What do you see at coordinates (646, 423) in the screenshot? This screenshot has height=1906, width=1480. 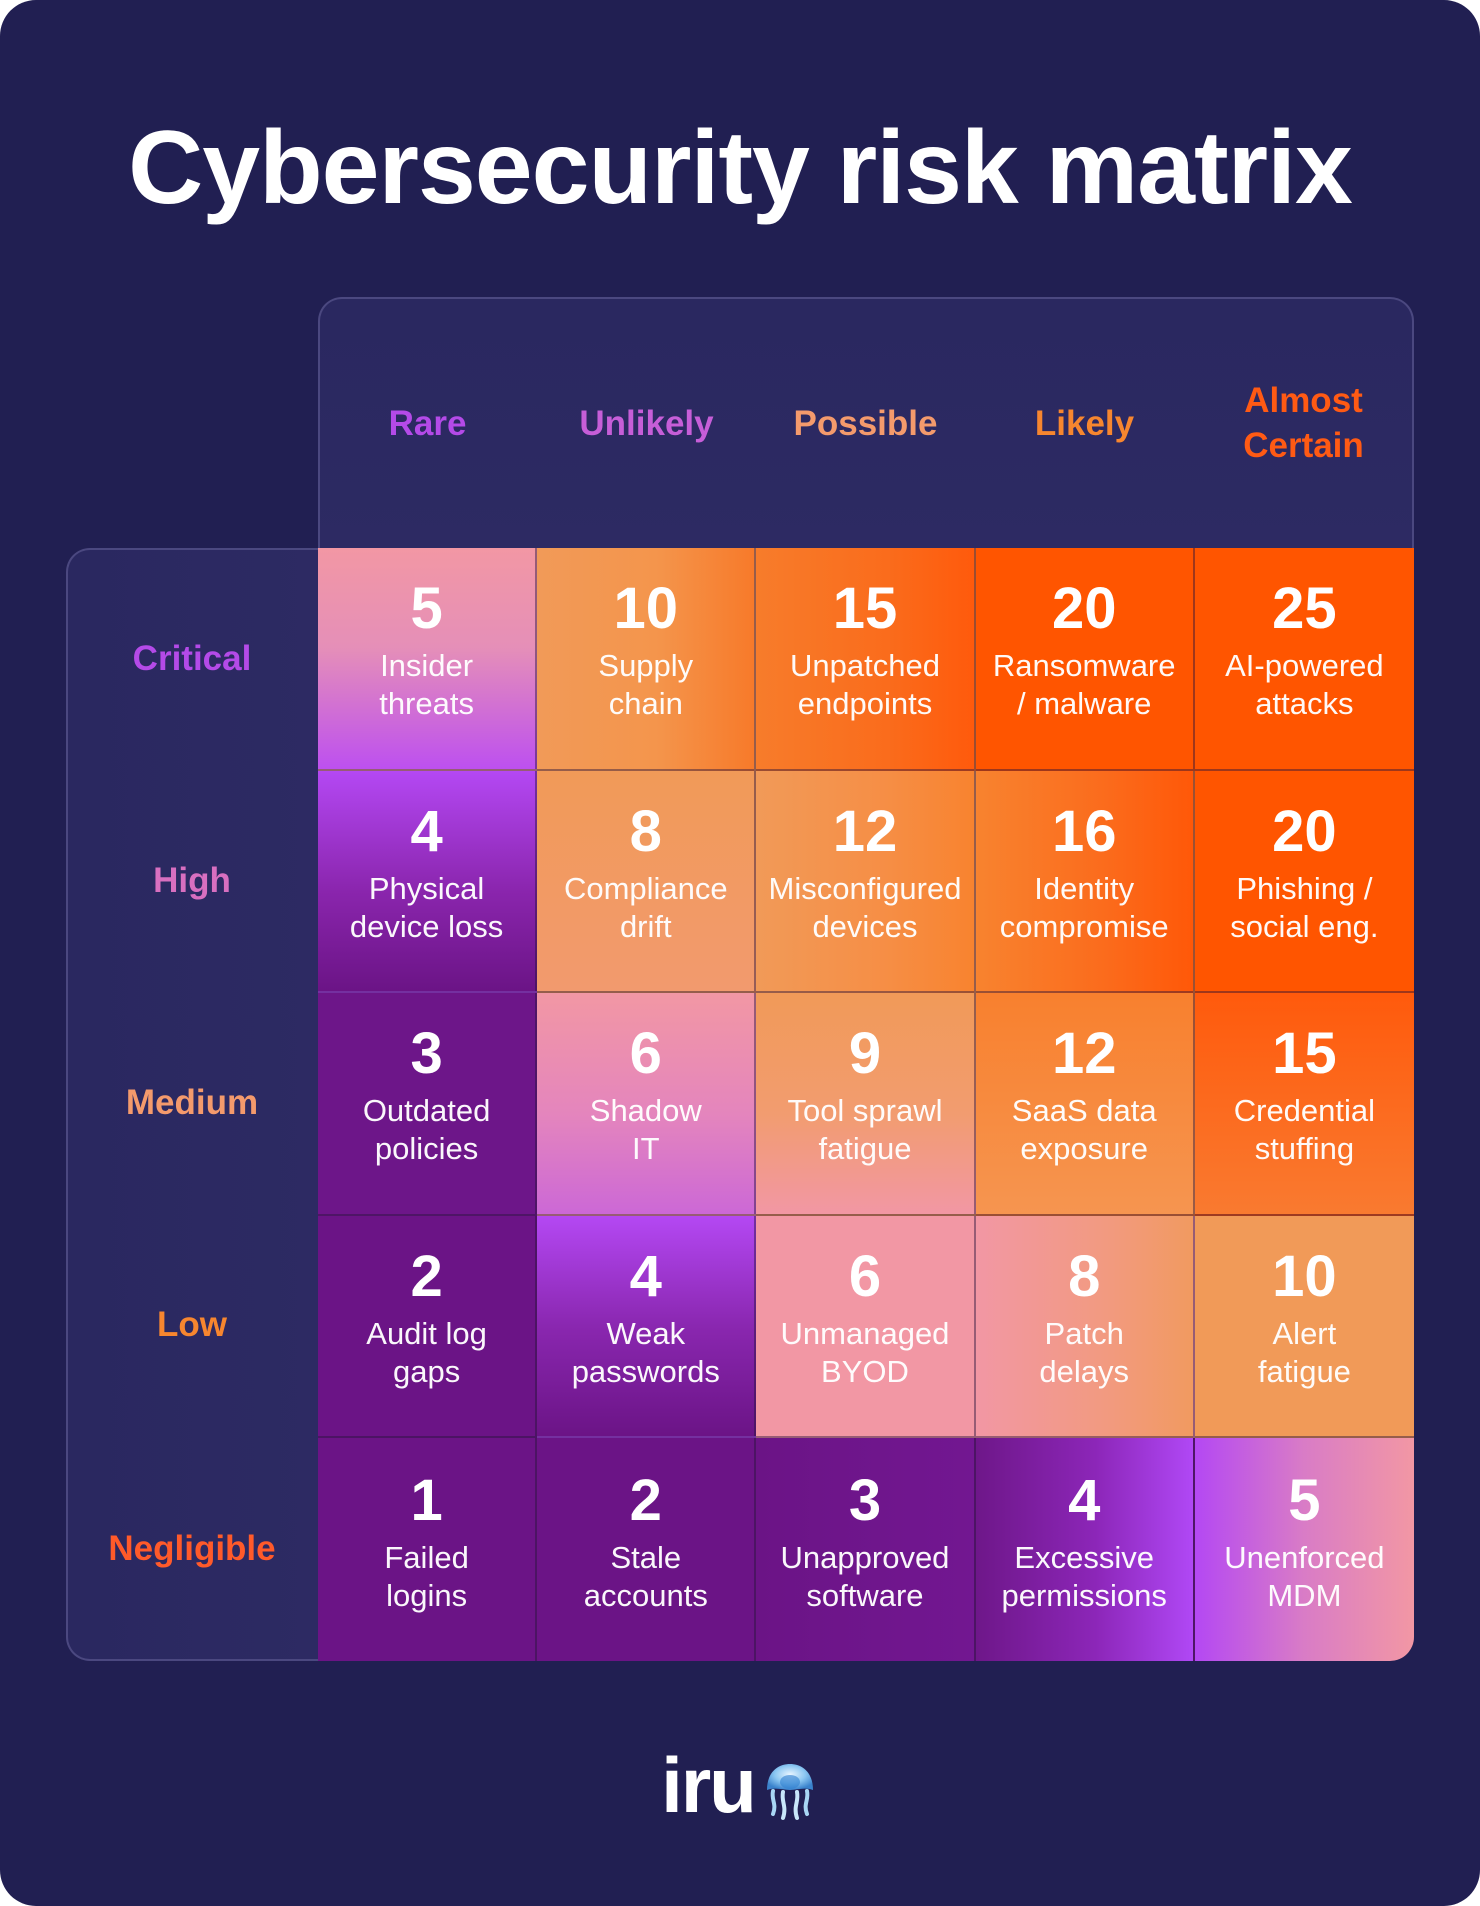 I see `column-header-unlikely: Unlikely` at bounding box center [646, 423].